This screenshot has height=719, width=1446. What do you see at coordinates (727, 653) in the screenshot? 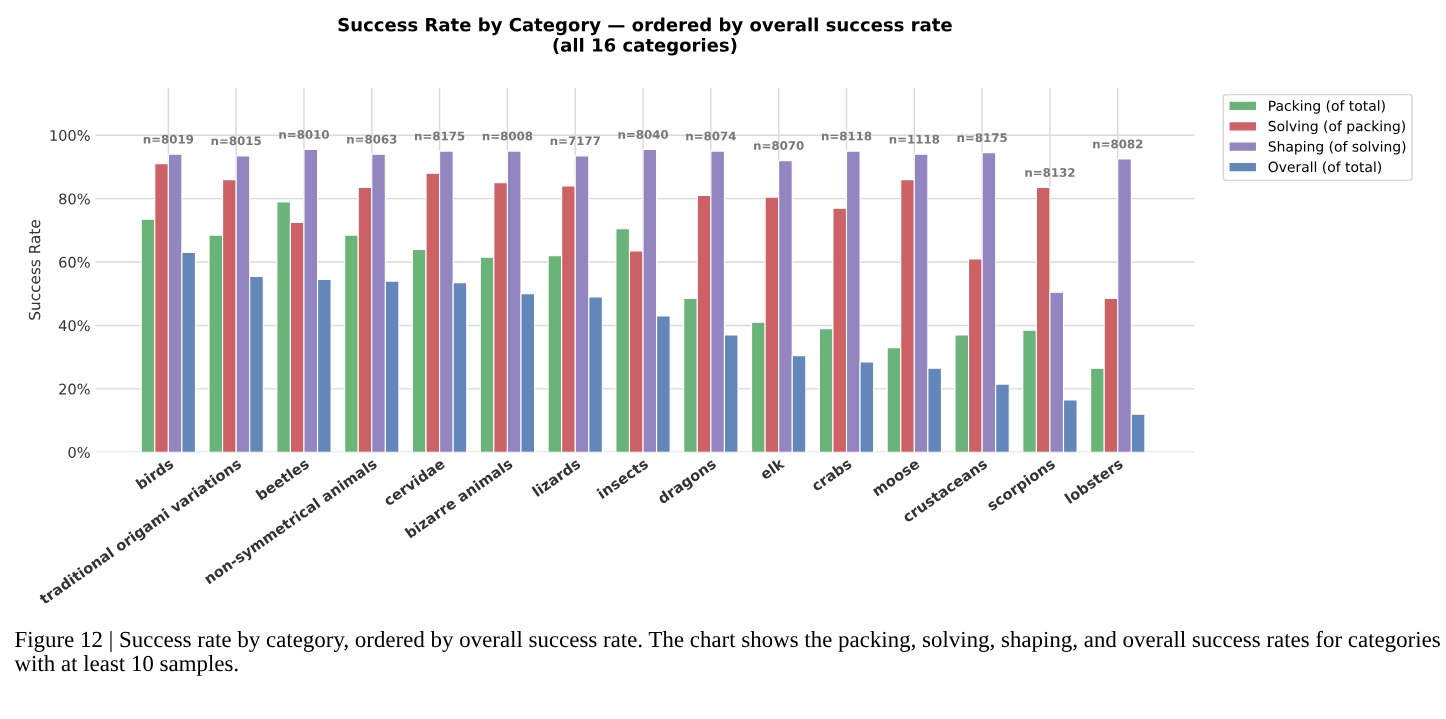
I see `caption: Figure 12 | Success rate by category, ordered by overall success rate. The chart shows the packing, solving, shaping, and overall success rates for categories with at least 10 samples.` at bounding box center [727, 653].